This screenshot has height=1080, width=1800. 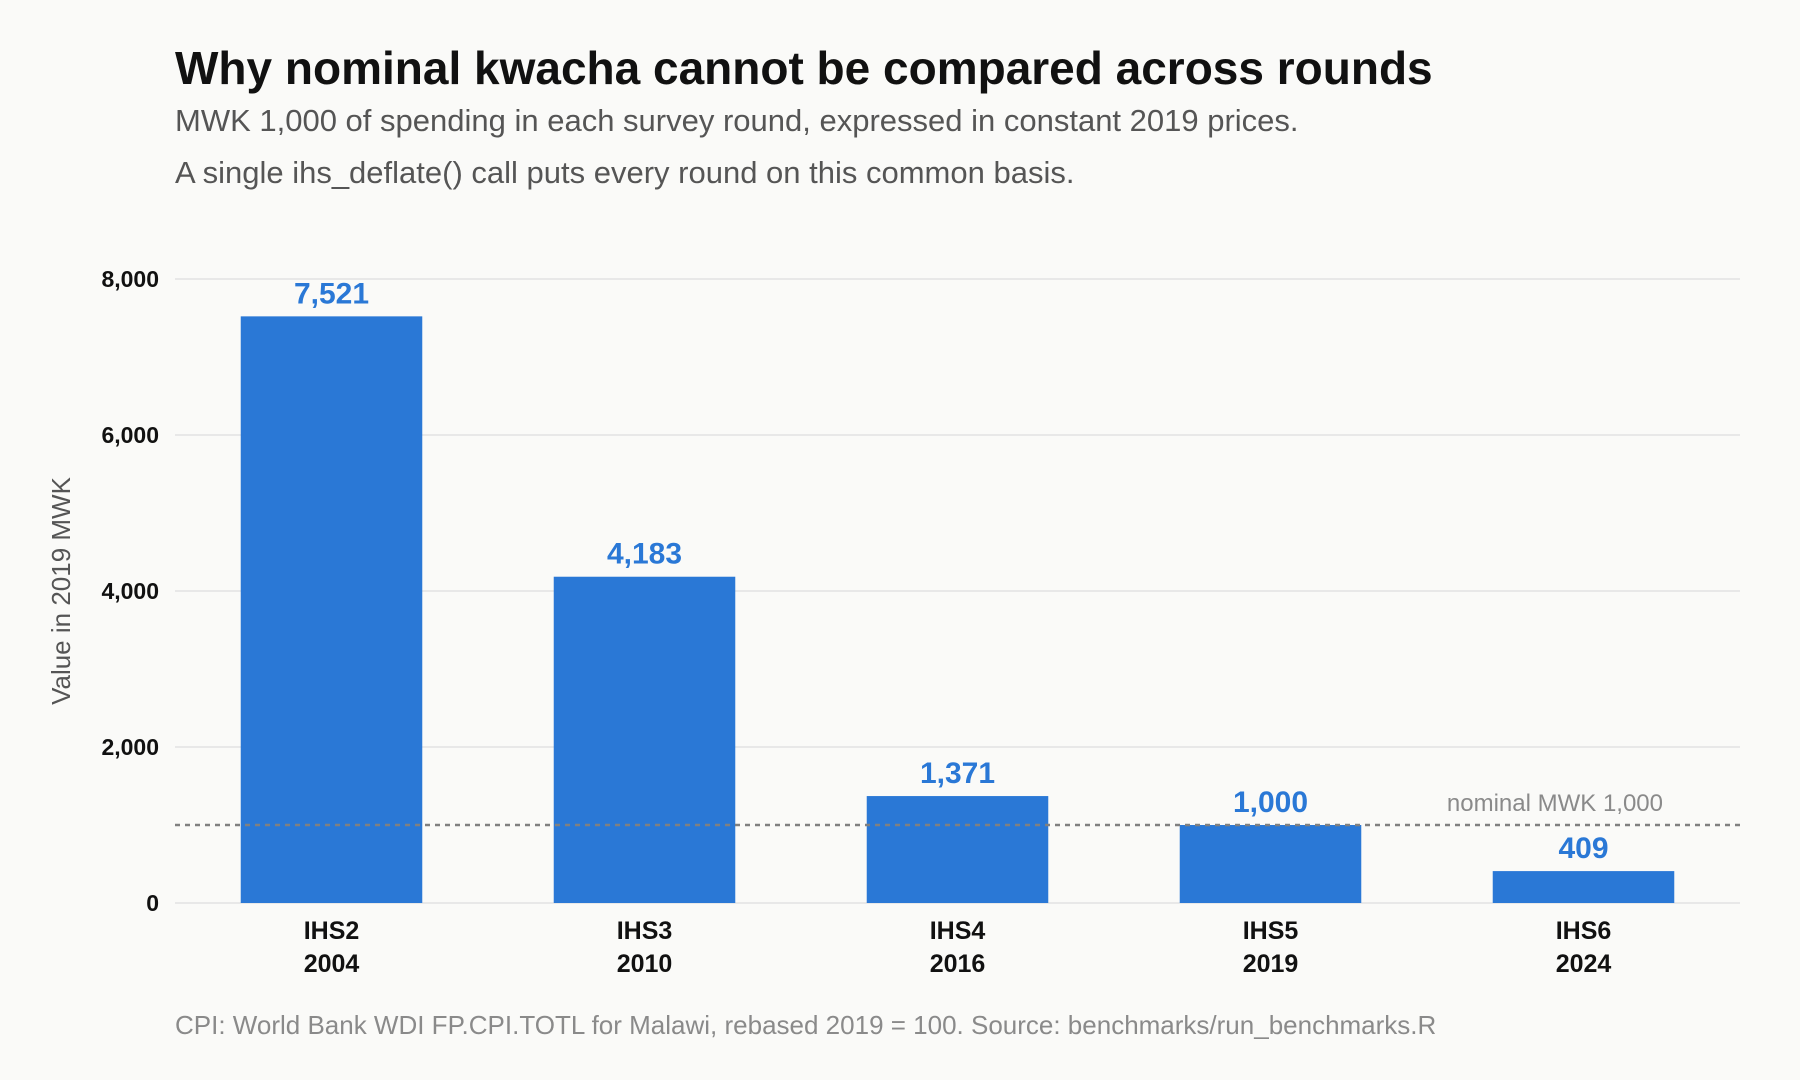 I want to click on y-axis-label: Value in 2019 MWK, so click(x=61, y=590).